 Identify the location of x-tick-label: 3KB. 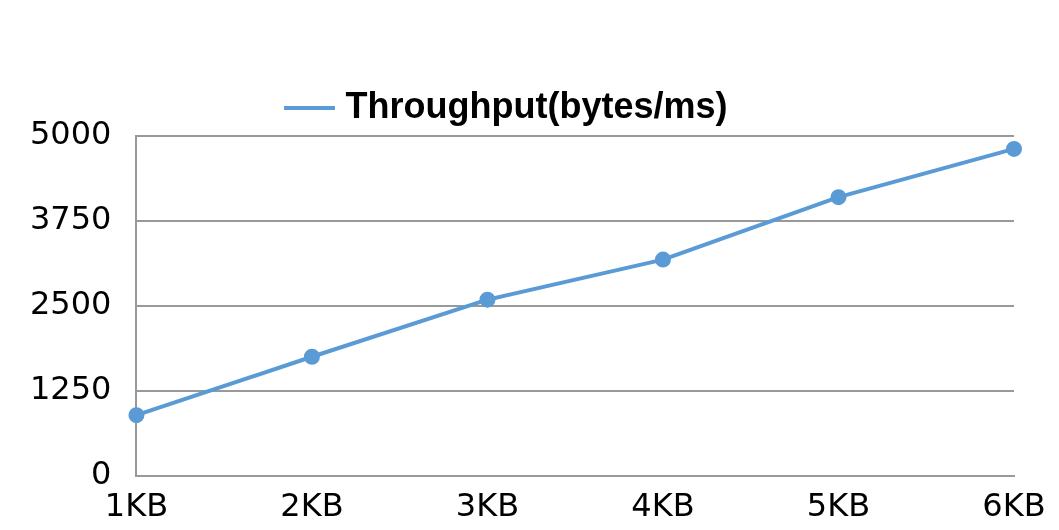
(487, 505).